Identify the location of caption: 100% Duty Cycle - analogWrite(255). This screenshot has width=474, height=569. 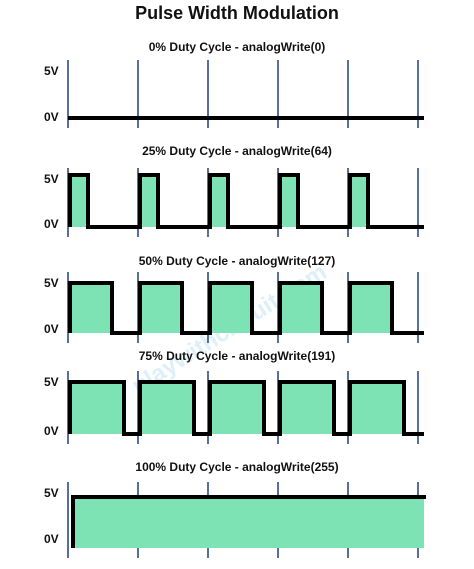
(236, 467).